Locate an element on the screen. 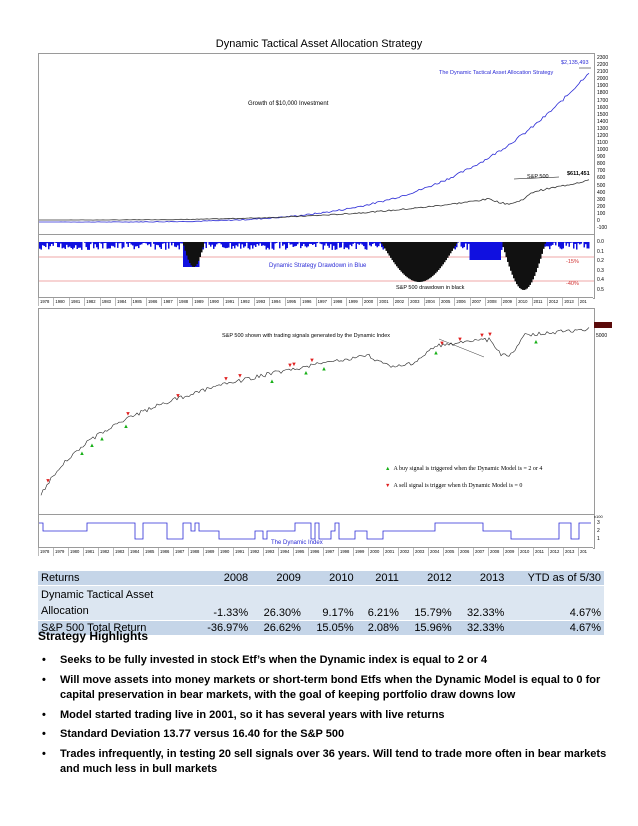 The image size is (638, 826). growth-tick-label: 1900 is located at coordinates (603, 86).